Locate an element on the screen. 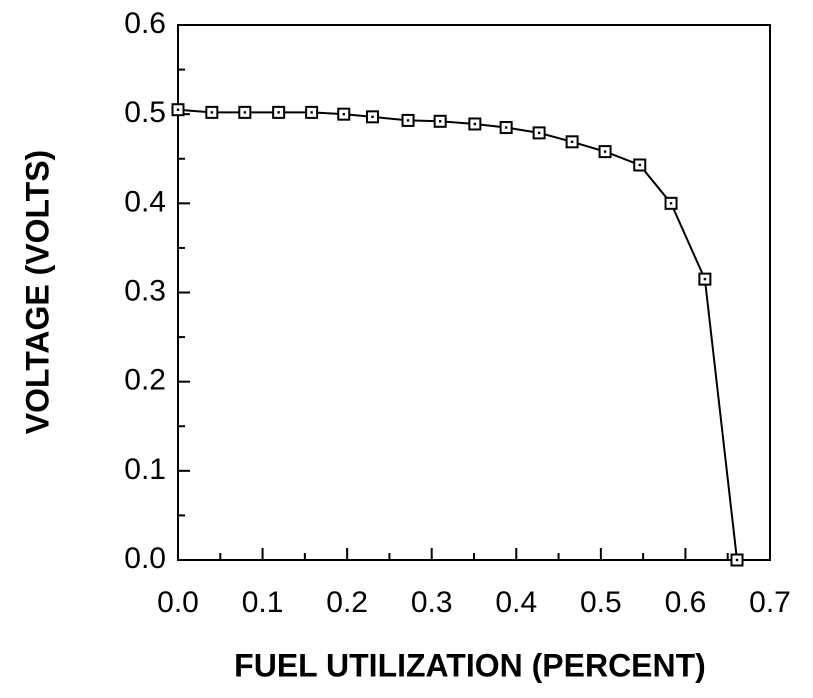  y-tick-label: 0.3 is located at coordinates (145, 290).